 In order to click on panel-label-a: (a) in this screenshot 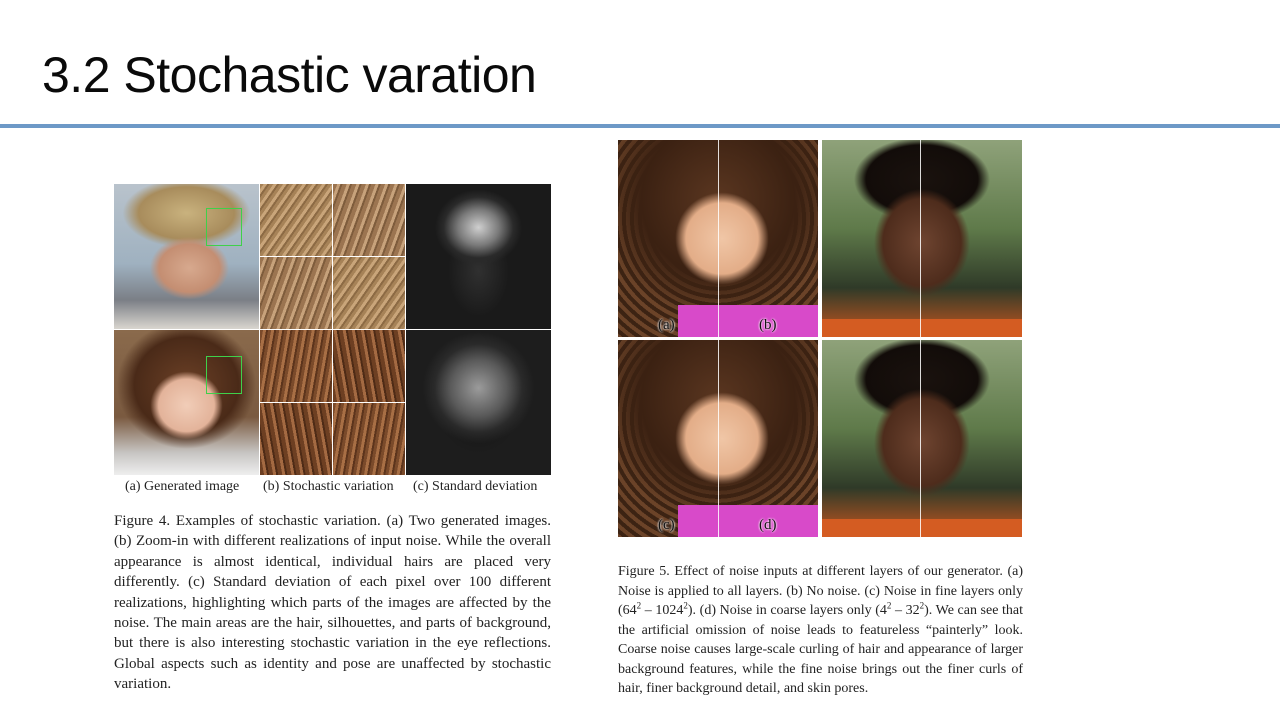, I will do `click(666, 325)`.